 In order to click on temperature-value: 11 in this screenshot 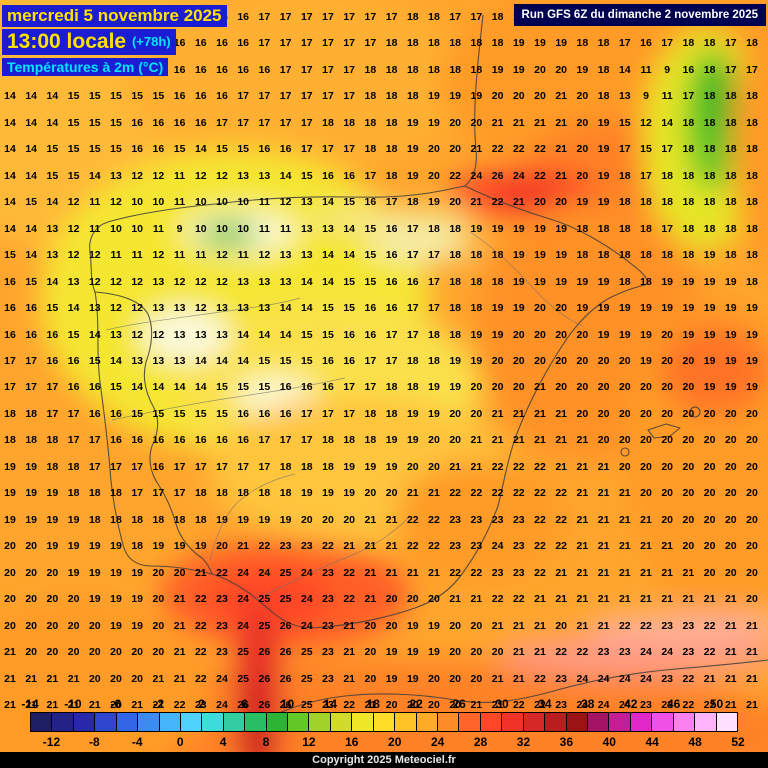, I will do `click(180, 202)`.